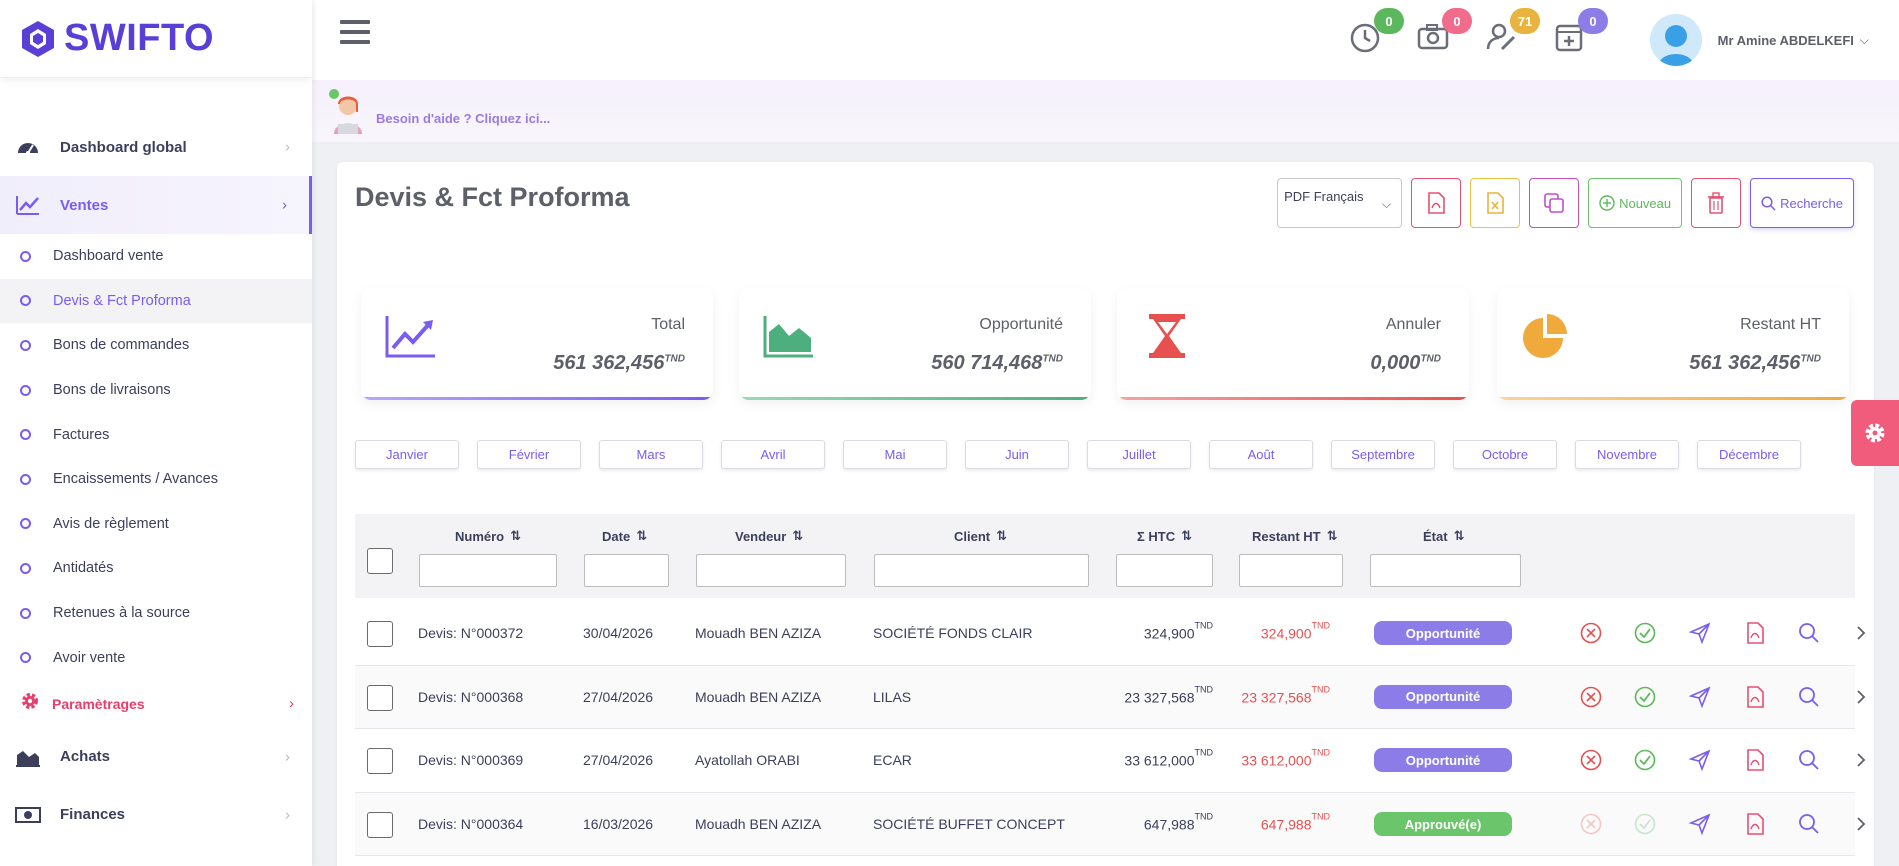 Image resolution: width=1899 pixels, height=866 pixels. Describe the element at coordinates (1512, 31) in the screenshot. I see `user-edit-icon: 71` at that location.